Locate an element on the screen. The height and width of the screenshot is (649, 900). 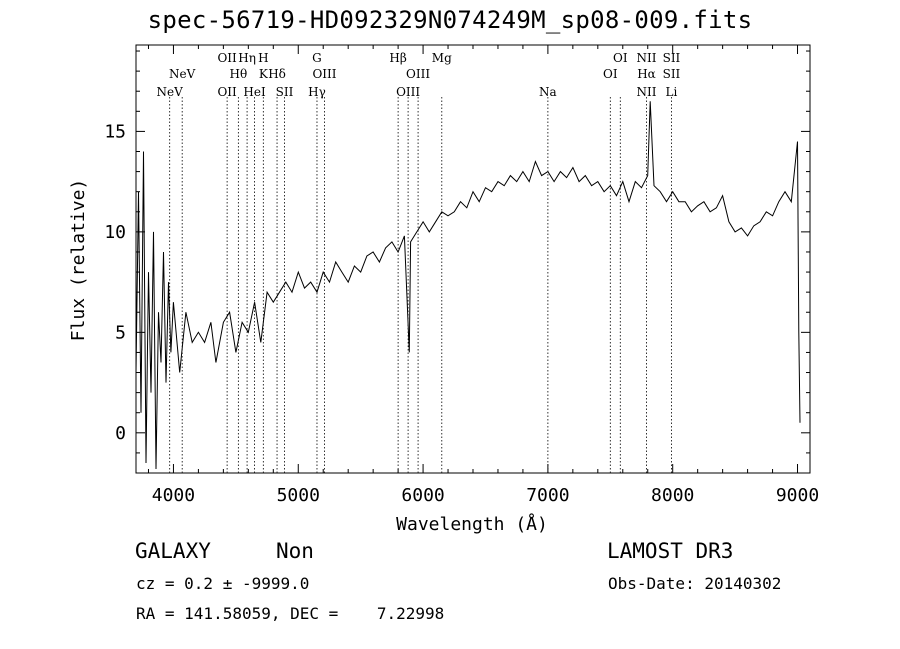
line-marker-label: Li is located at coordinates (672, 92).